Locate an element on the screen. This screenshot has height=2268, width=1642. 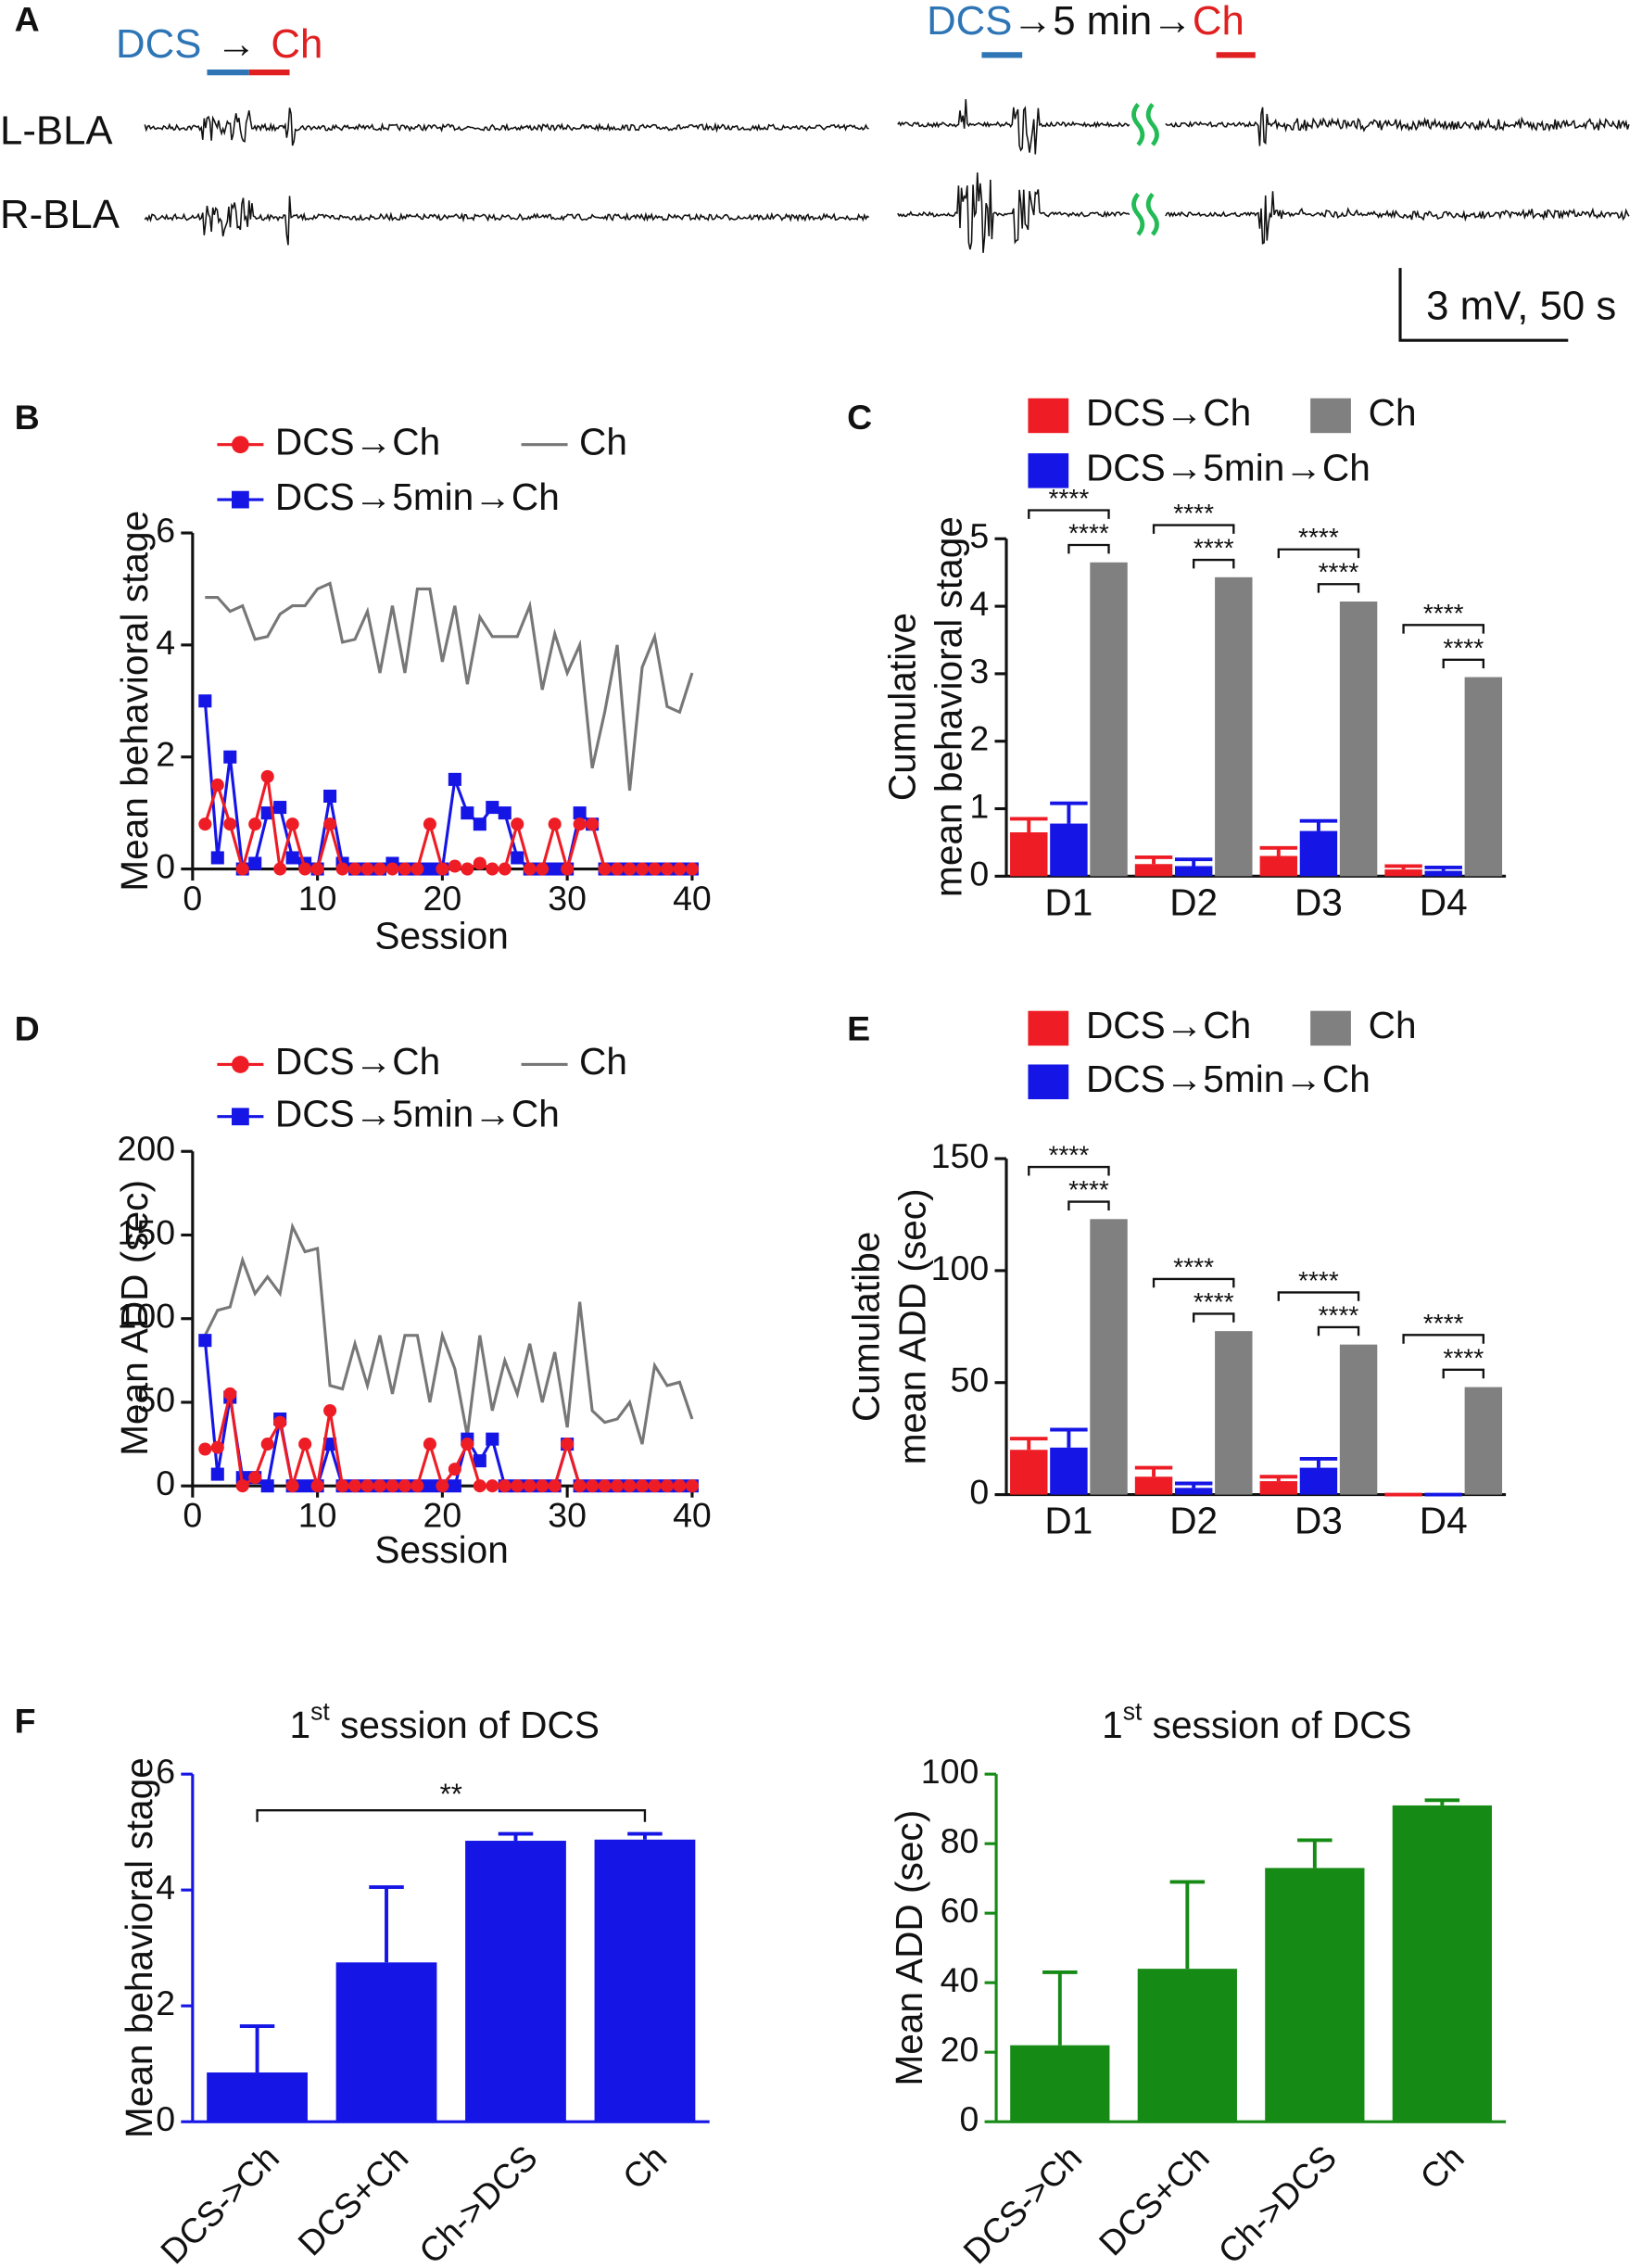
y-axis-label: Mean ADD (sec) is located at coordinates (134, 1318).